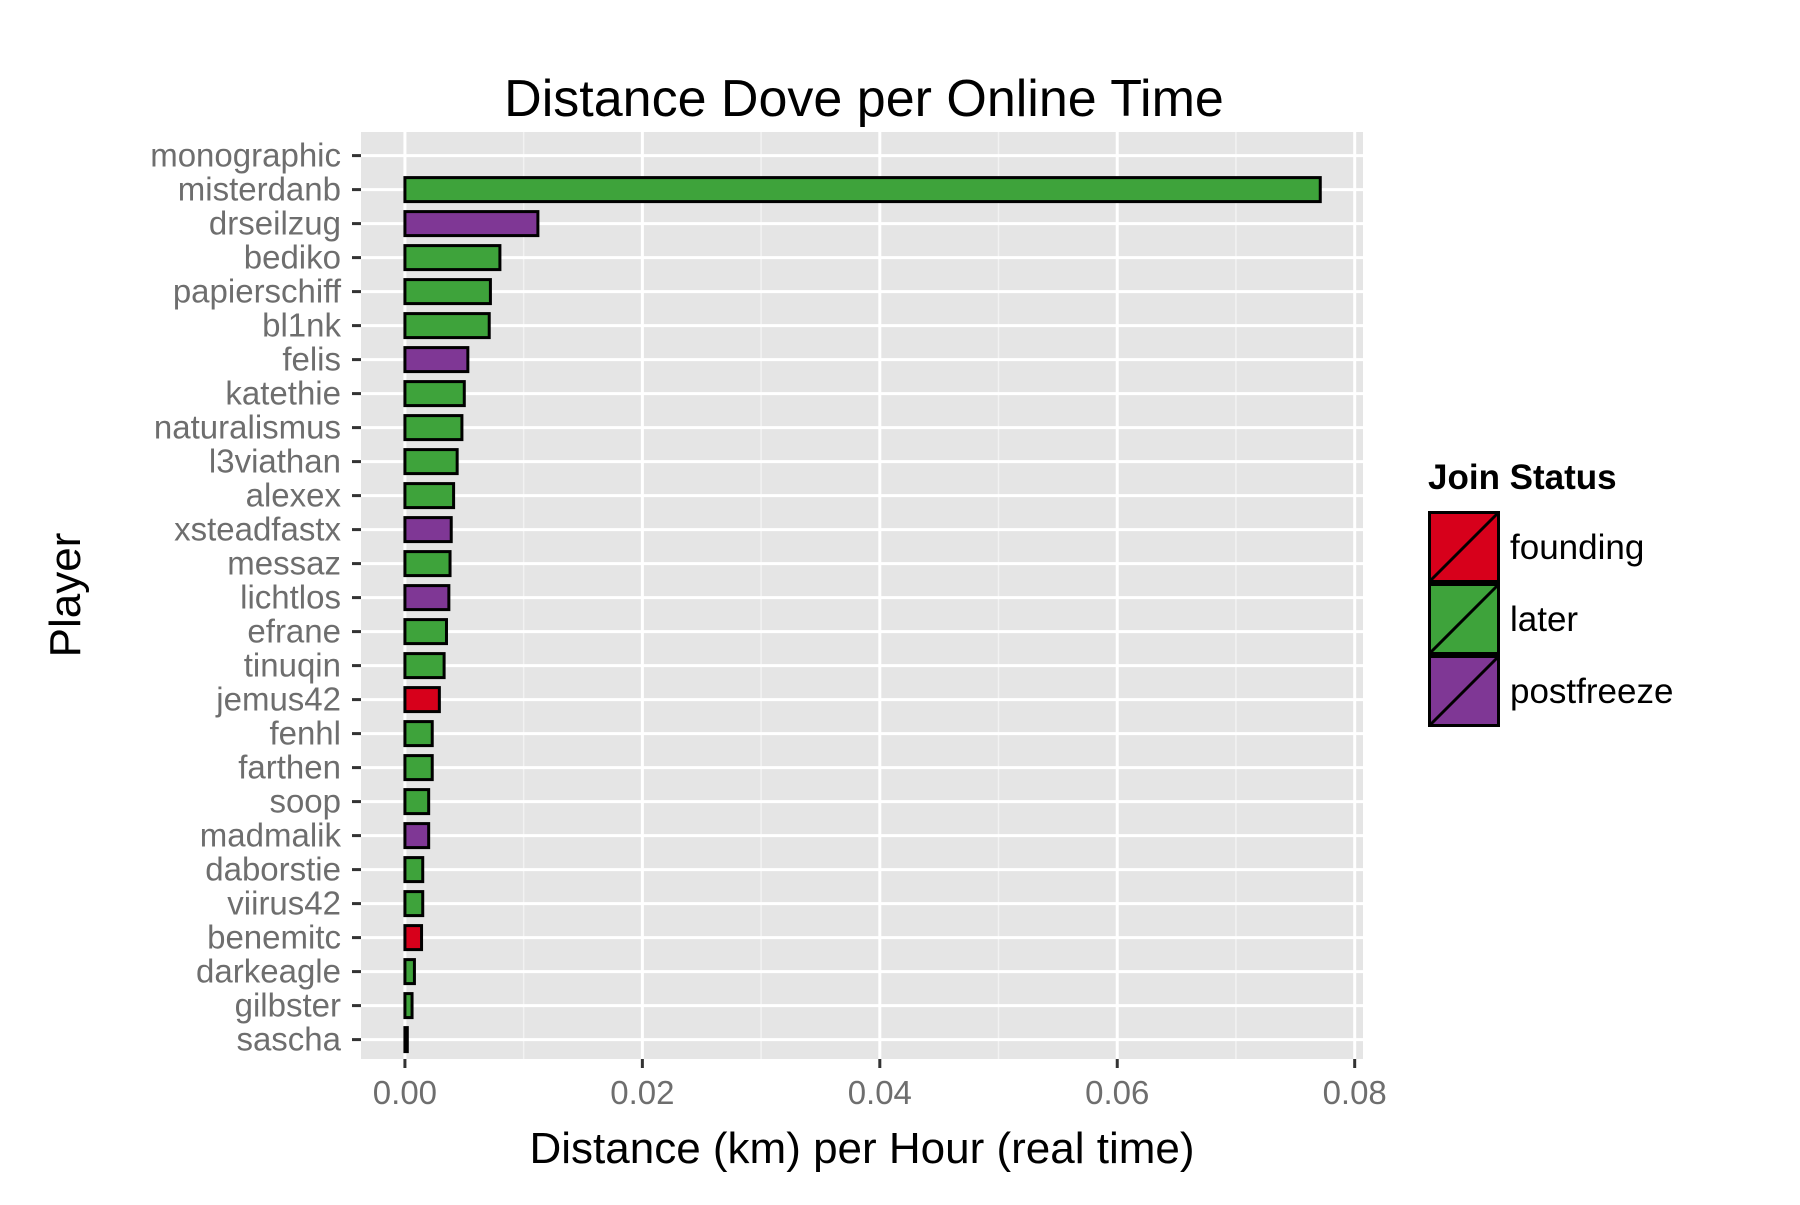 This screenshot has width=1800, height=1205. Describe the element at coordinates (275, 223) in the screenshot. I see `y-tick-label: drseilzug` at that location.